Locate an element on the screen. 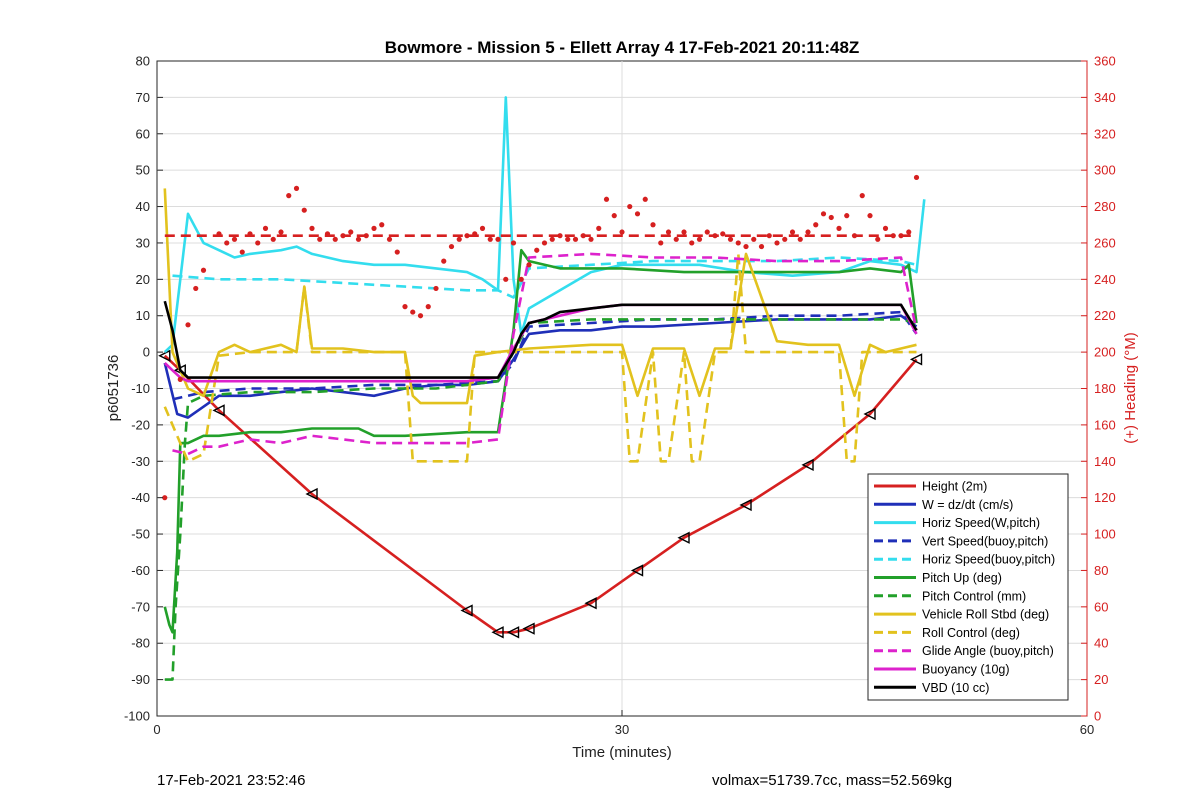 The width and height of the screenshot is (1200, 809). y-left-tick-label: 20 is located at coordinates (143, 279).